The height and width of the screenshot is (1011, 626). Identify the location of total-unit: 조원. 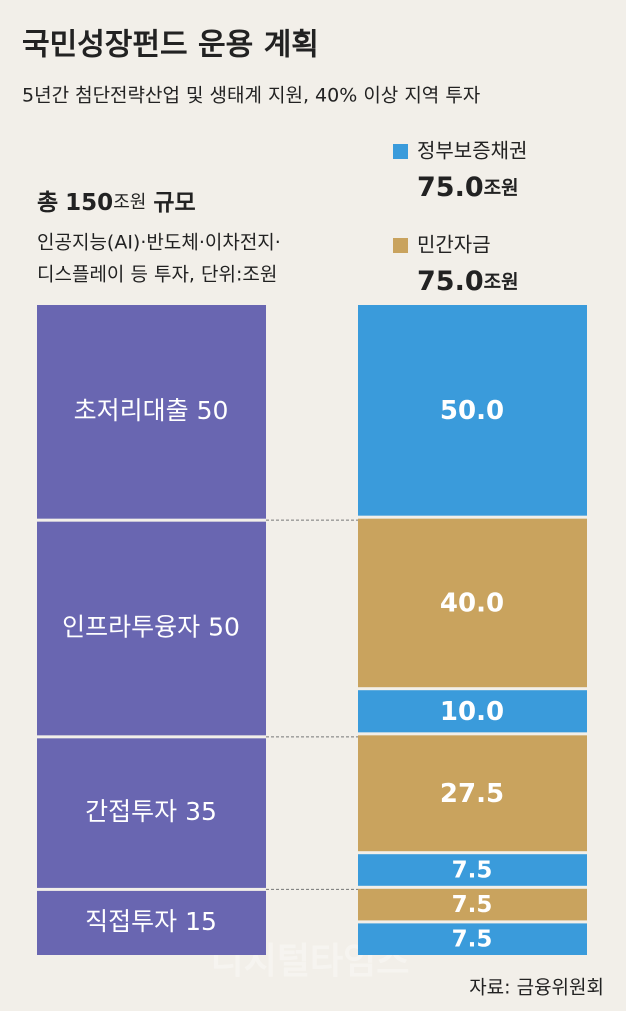
(129, 202).